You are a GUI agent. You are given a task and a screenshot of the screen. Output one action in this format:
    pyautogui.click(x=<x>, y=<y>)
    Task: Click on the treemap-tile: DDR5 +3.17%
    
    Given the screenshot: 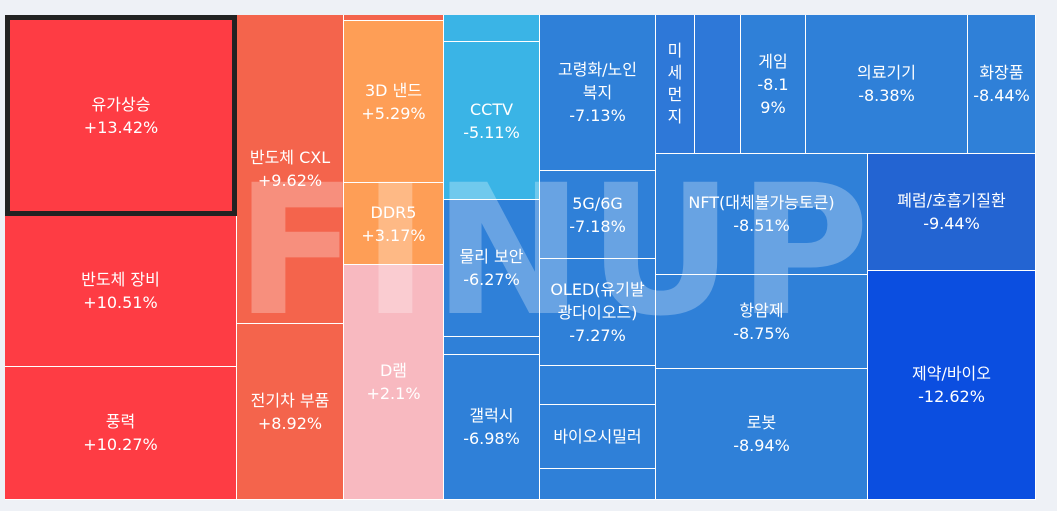 What is the action you would take?
    pyautogui.click(x=394, y=224)
    